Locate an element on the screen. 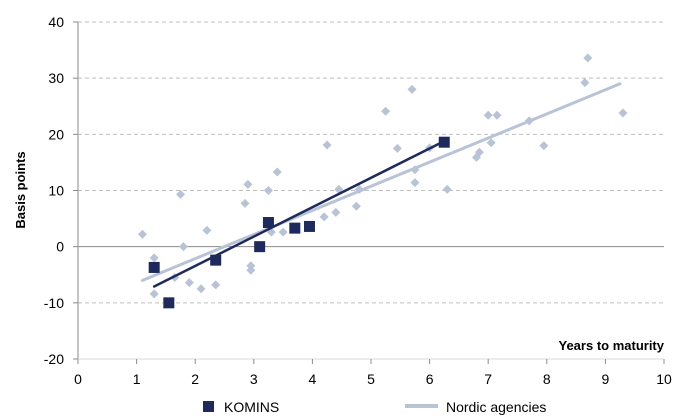  y-tick-label: 40 is located at coordinates (56, 22).